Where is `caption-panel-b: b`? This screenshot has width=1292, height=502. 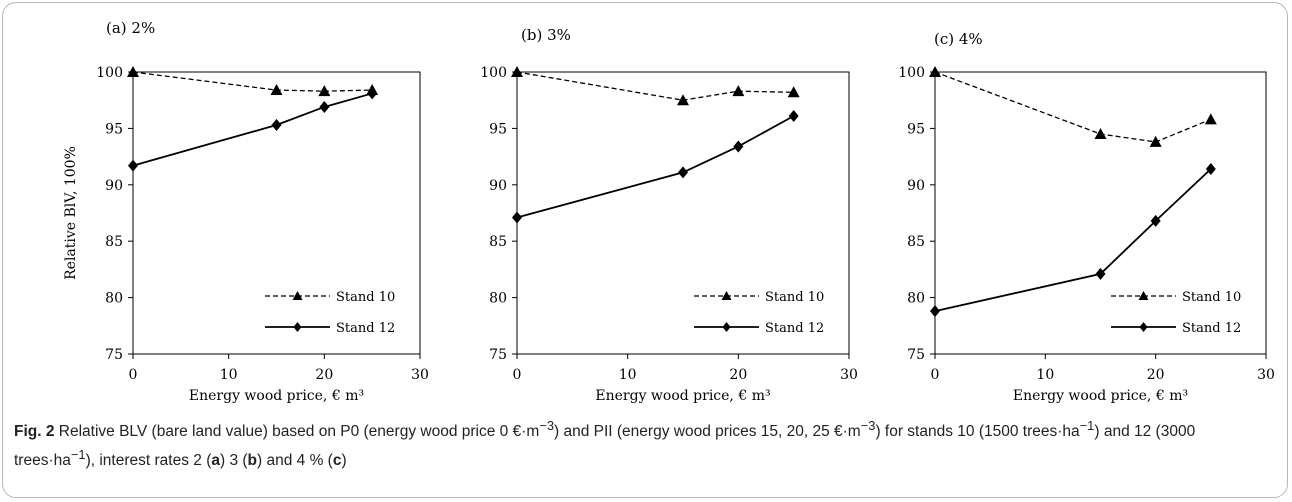 caption-panel-b: b is located at coordinates (252, 461).